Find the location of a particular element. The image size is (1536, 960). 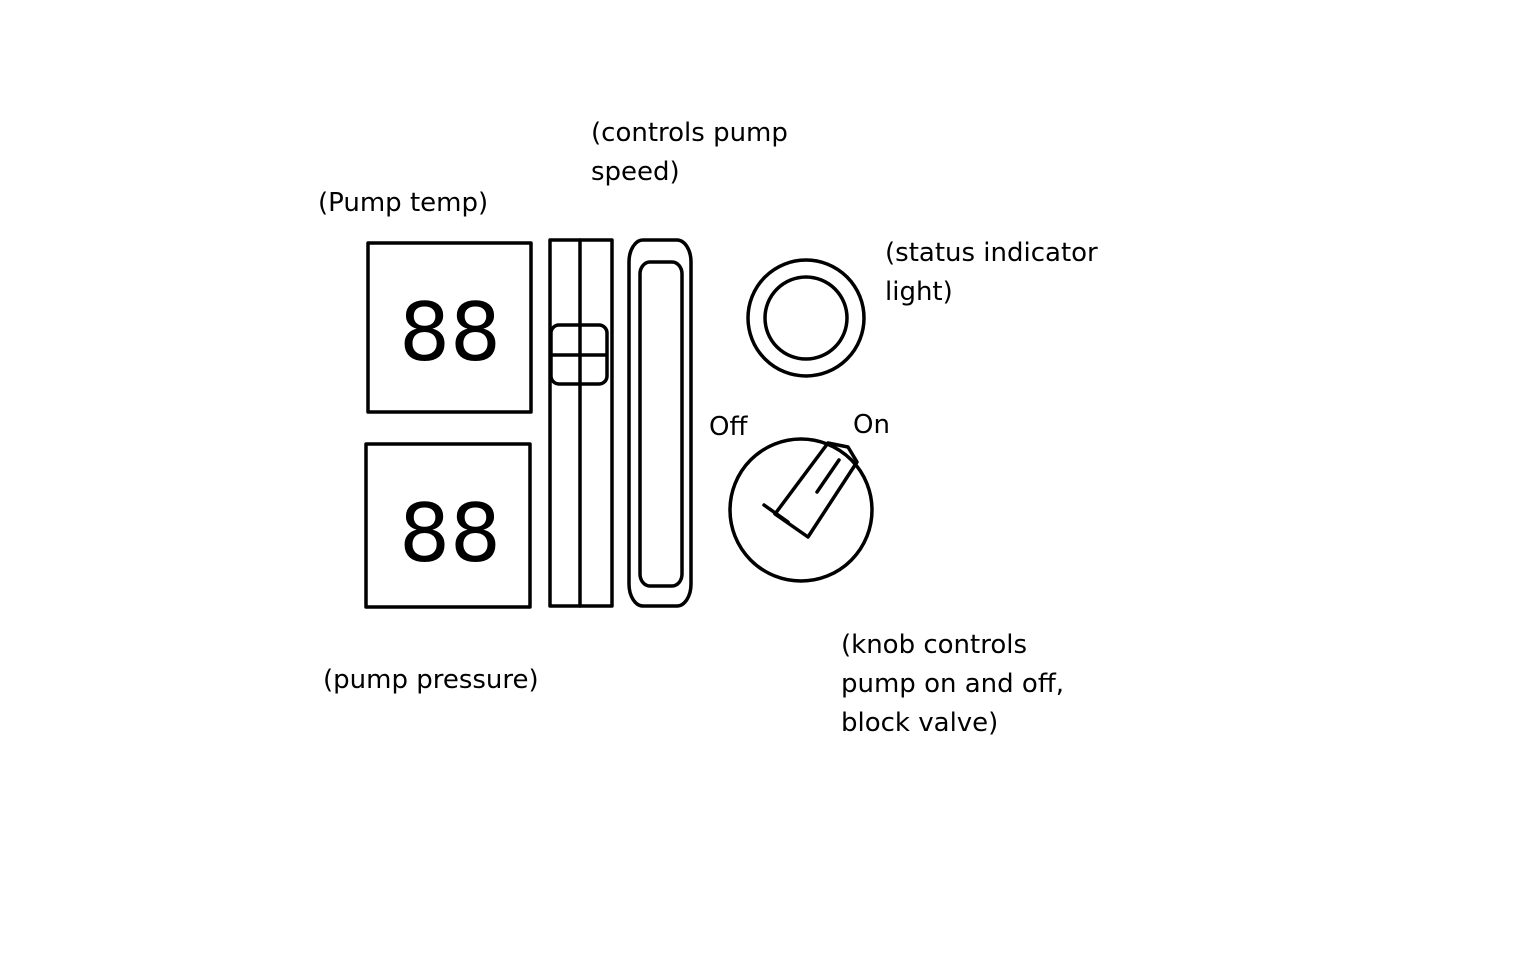

knob-pointer-groove is located at coordinates (828, 476).